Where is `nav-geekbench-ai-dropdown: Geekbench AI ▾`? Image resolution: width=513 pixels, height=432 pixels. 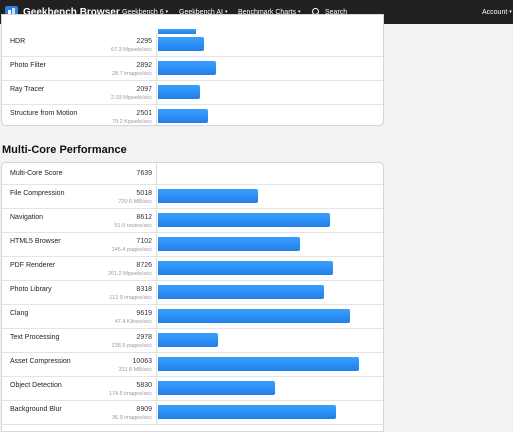 nav-geekbench-ai-dropdown: Geekbench AI ▾ is located at coordinates (203, 12).